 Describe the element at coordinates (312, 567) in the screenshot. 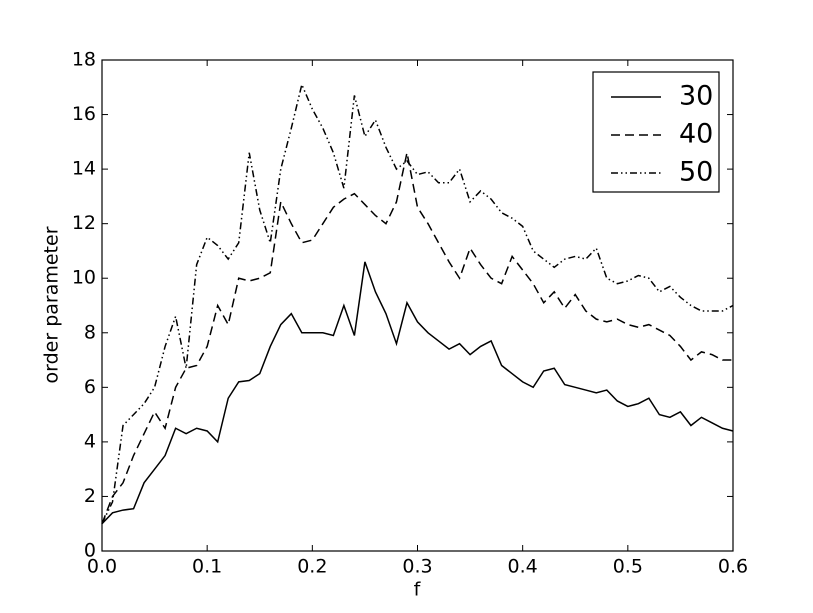

I see `x-tick-label: 0.2` at that location.